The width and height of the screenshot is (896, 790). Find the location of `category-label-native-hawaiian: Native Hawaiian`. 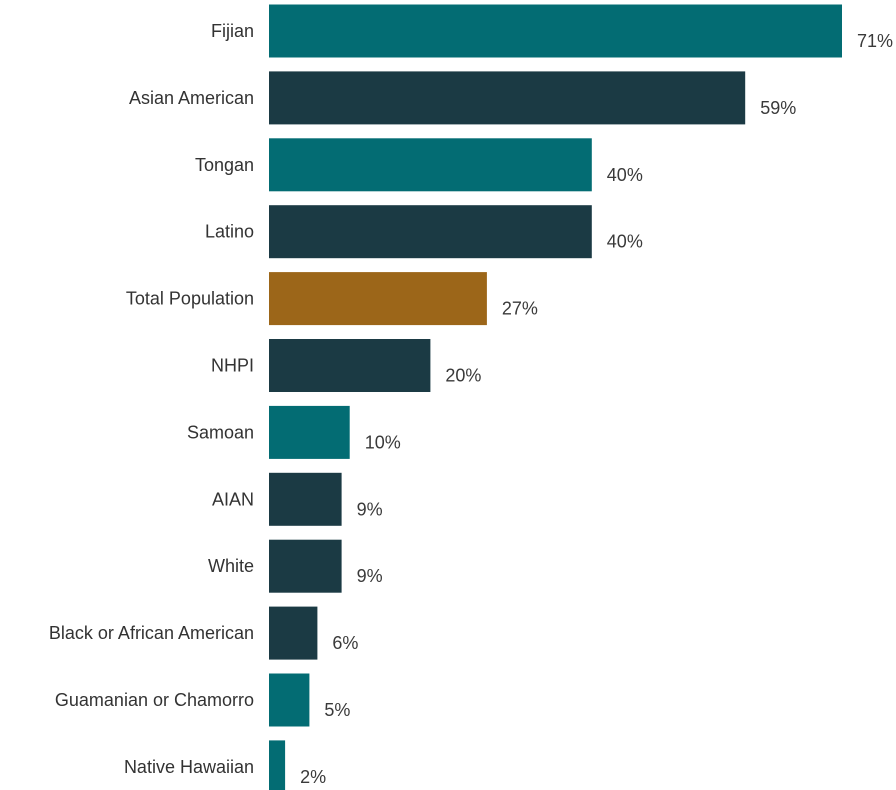

category-label-native-hawaiian: Native Hawaiian is located at coordinates (189, 767).